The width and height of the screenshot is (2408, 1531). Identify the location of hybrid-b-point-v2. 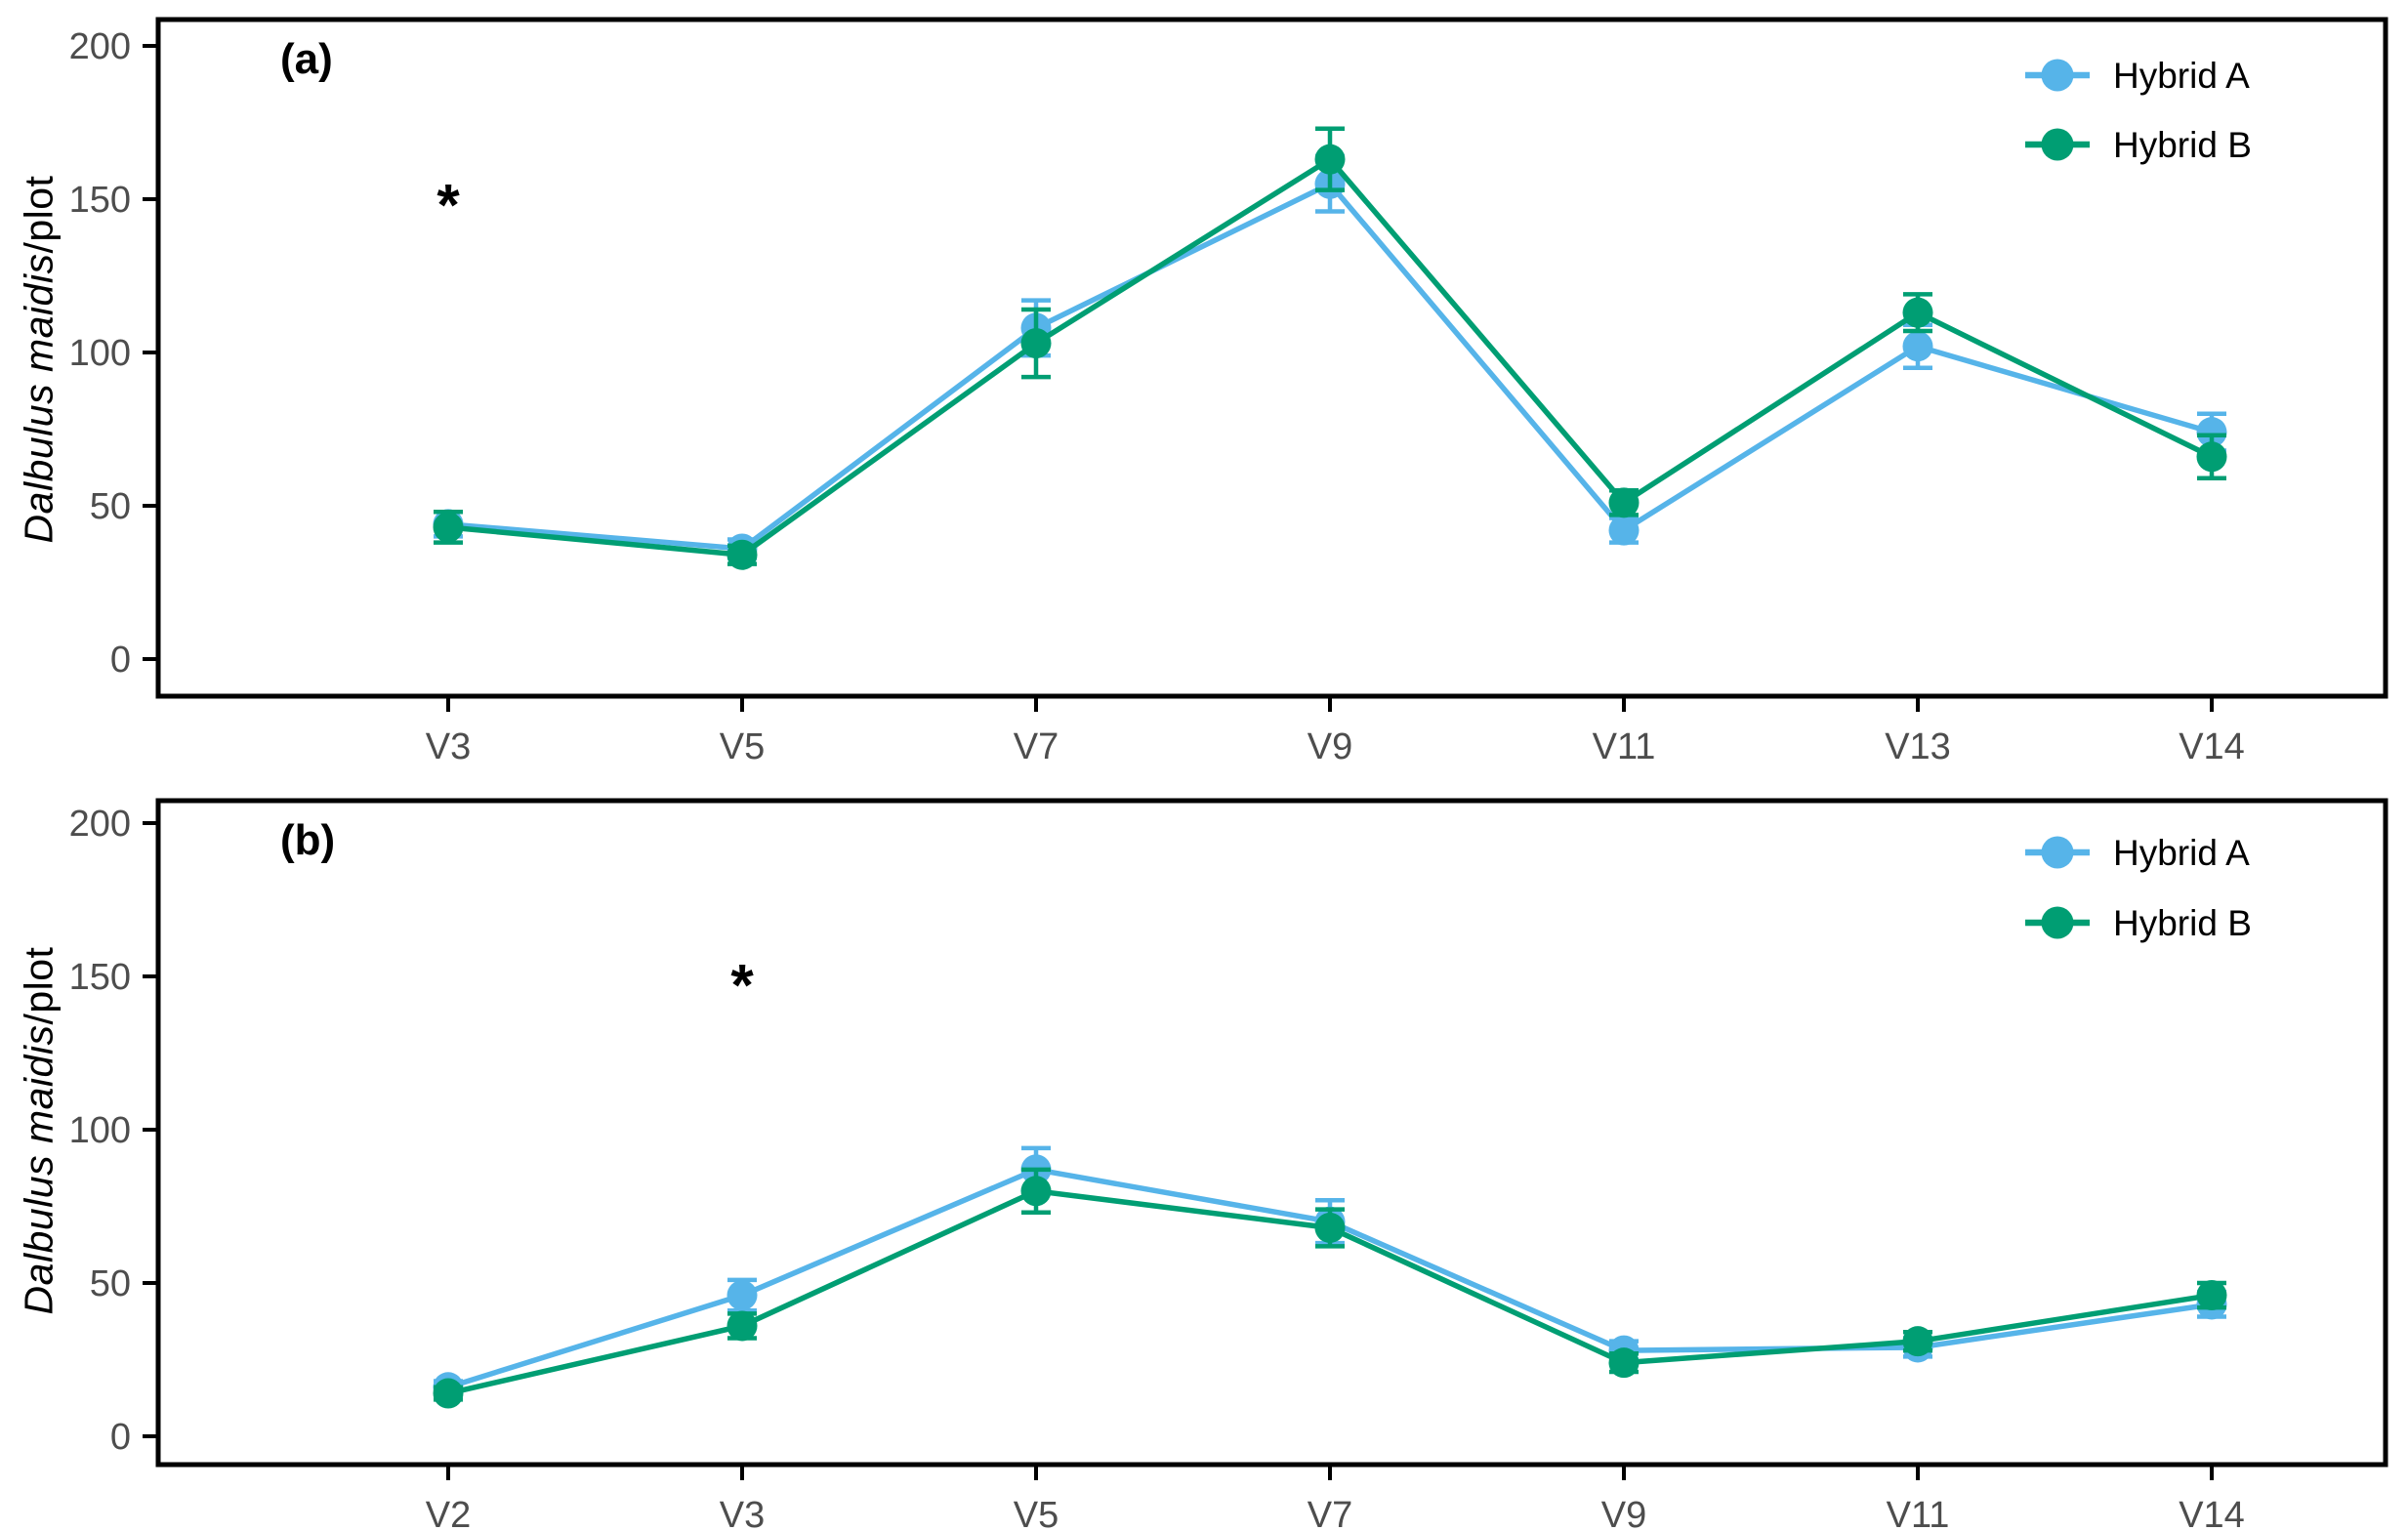
(448, 1393).